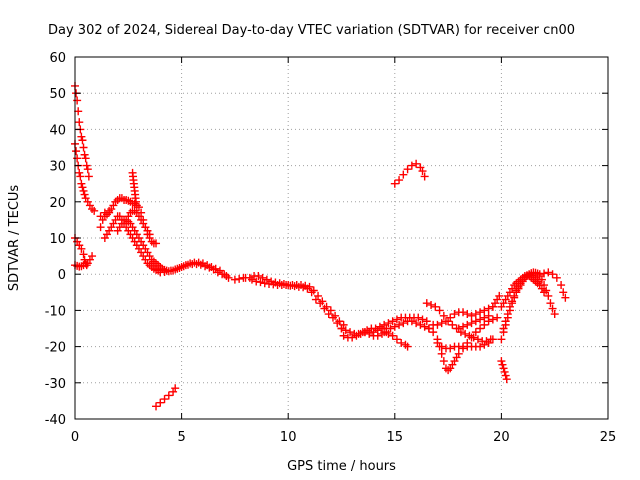  What do you see at coordinates (139, 222) in the screenshot?
I see `series-s8` at bounding box center [139, 222].